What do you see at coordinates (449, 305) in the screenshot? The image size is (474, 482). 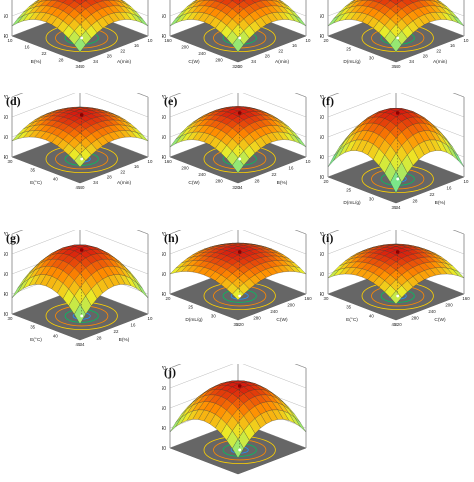 I see `y-tick-label: 200` at bounding box center [449, 305].